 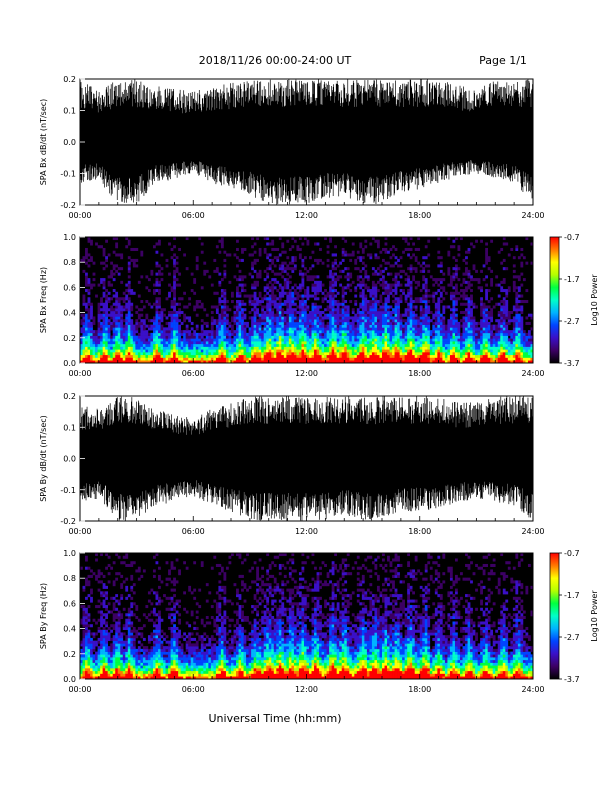 What do you see at coordinates (43, 300) in the screenshot?
I see `y-axis-label: SPA Bx Freq (Hz)` at bounding box center [43, 300].